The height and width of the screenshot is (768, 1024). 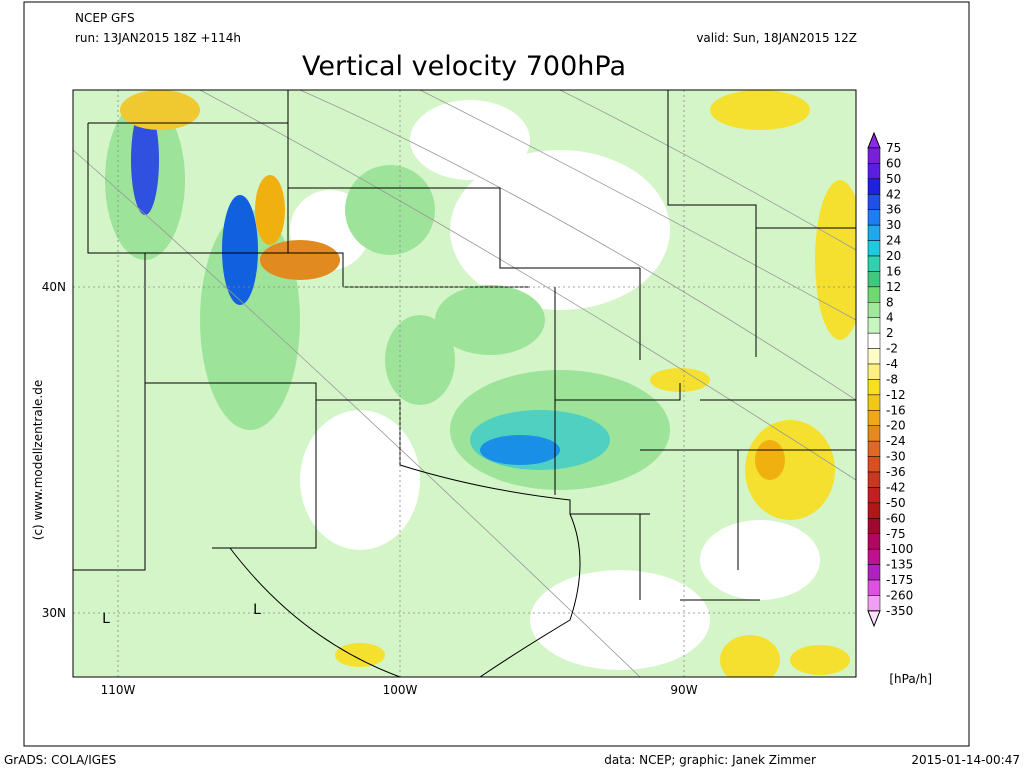 What do you see at coordinates (892, 364) in the screenshot?
I see `colorbar-label: -4` at bounding box center [892, 364].